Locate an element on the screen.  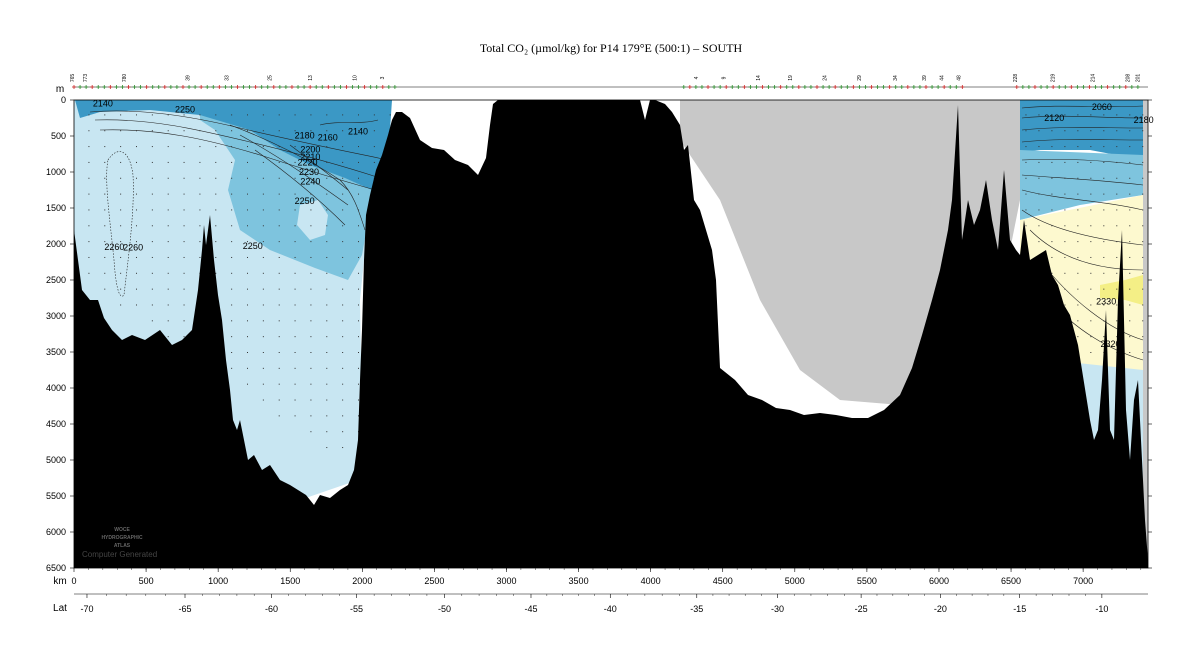
distance-tick-label: 2500 is located at coordinates (434, 581).